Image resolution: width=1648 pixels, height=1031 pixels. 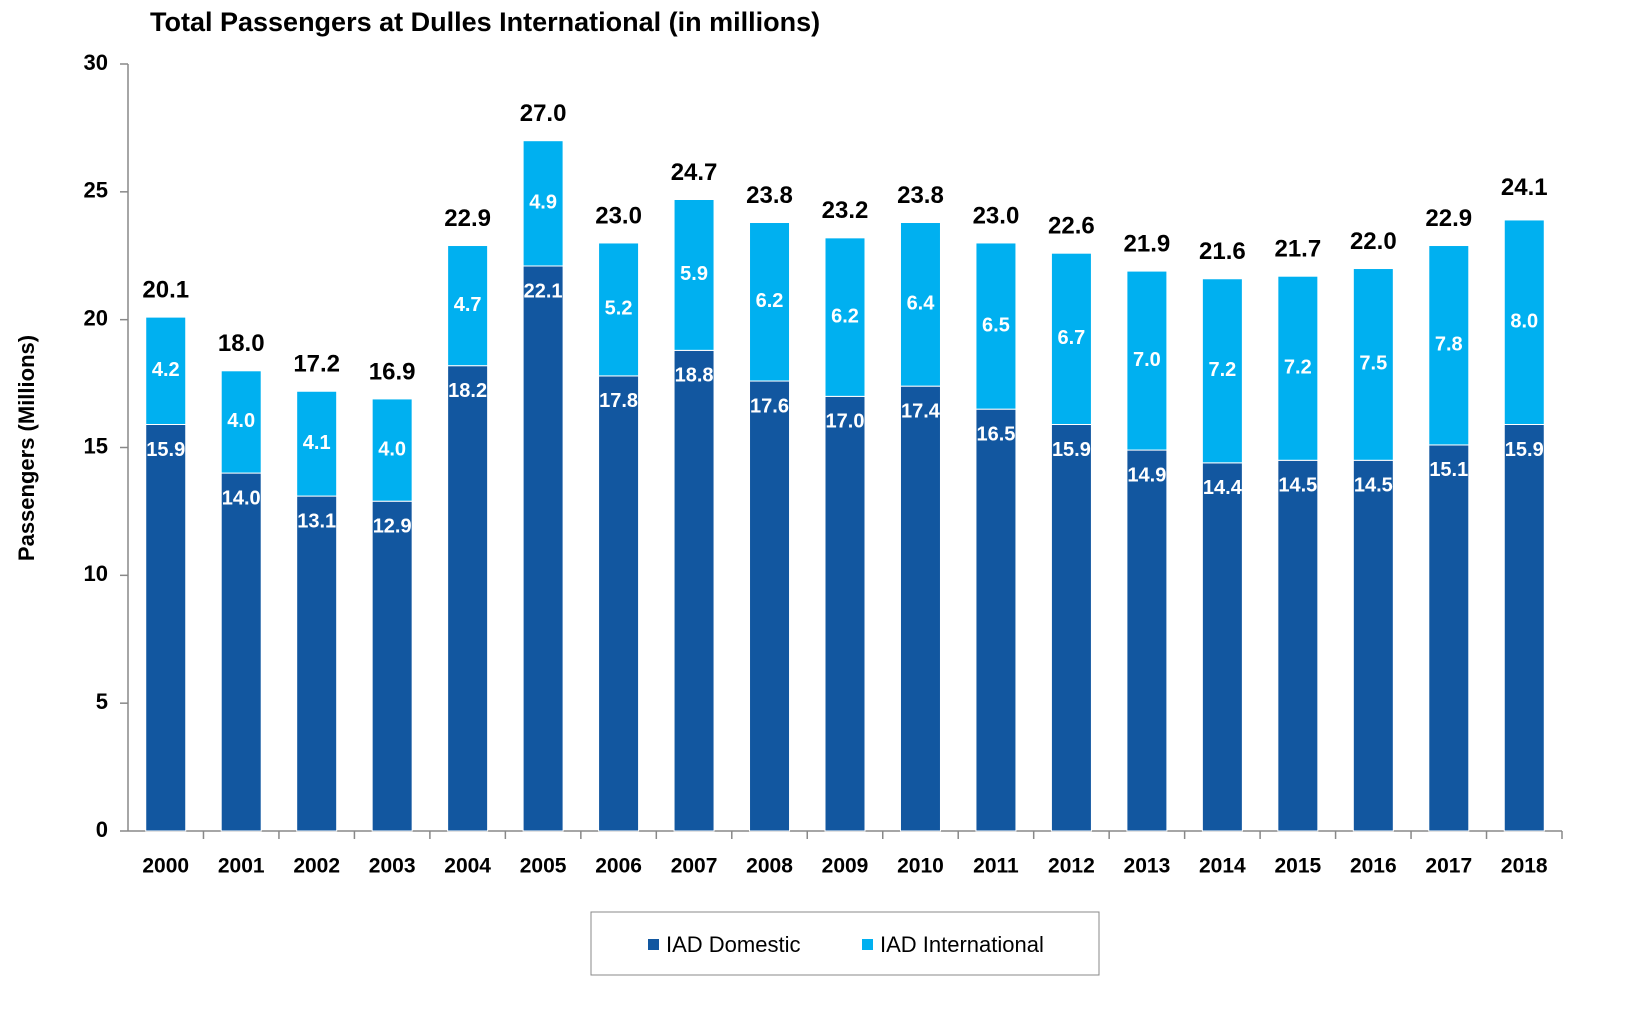 I want to click on value-label: 7.8, so click(x=1449, y=345).